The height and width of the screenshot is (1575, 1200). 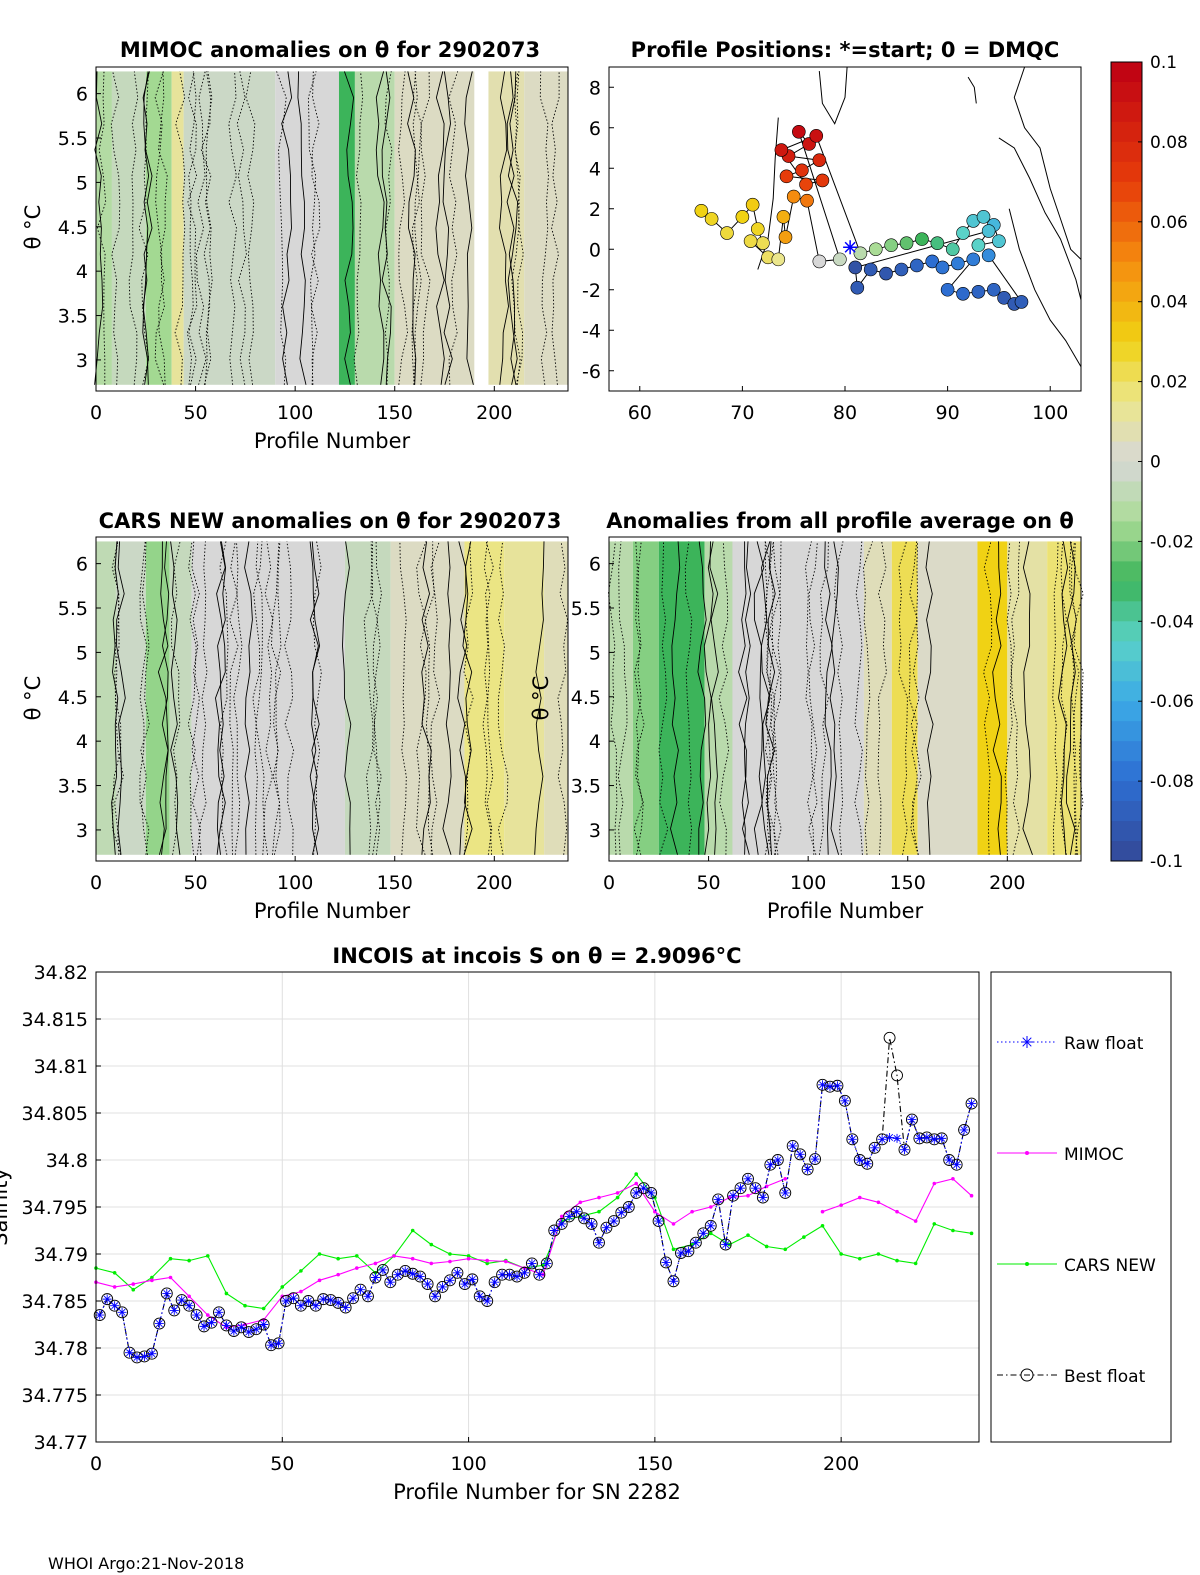 What do you see at coordinates (55, 1302) in the screenshot?
I see `incois-ytick-label: 34.785` at bounding box center [55, 1302].